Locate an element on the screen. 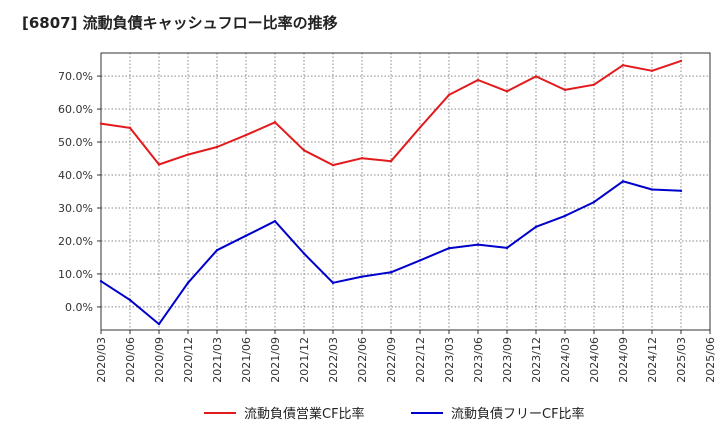  x-tick-label: 2024/09 is located at coordinates (623, 360).